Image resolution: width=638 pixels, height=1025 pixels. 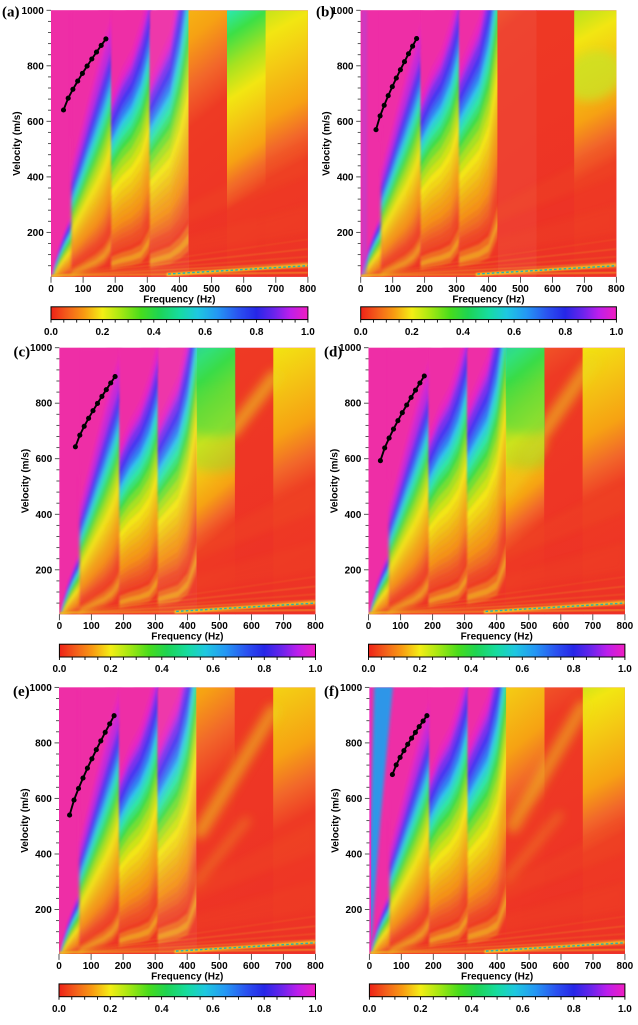 What do you see at coordinates (11, 13) in the screenshot?
I see `svg-text: (a)` at bounding box center [11, 13].